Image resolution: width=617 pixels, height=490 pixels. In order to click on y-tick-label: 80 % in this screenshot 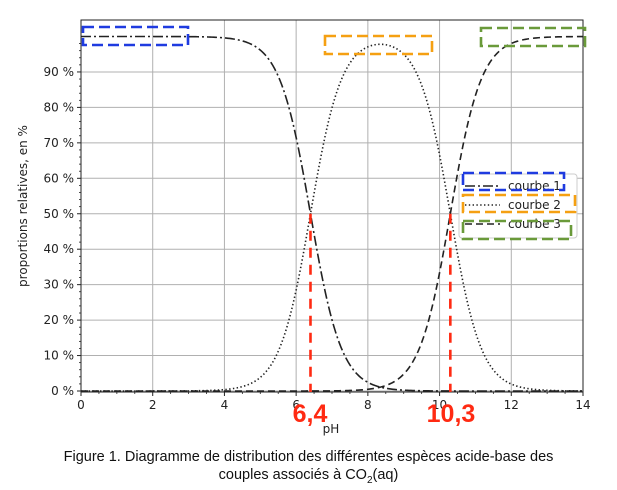, I will do `click(59, 107)`.